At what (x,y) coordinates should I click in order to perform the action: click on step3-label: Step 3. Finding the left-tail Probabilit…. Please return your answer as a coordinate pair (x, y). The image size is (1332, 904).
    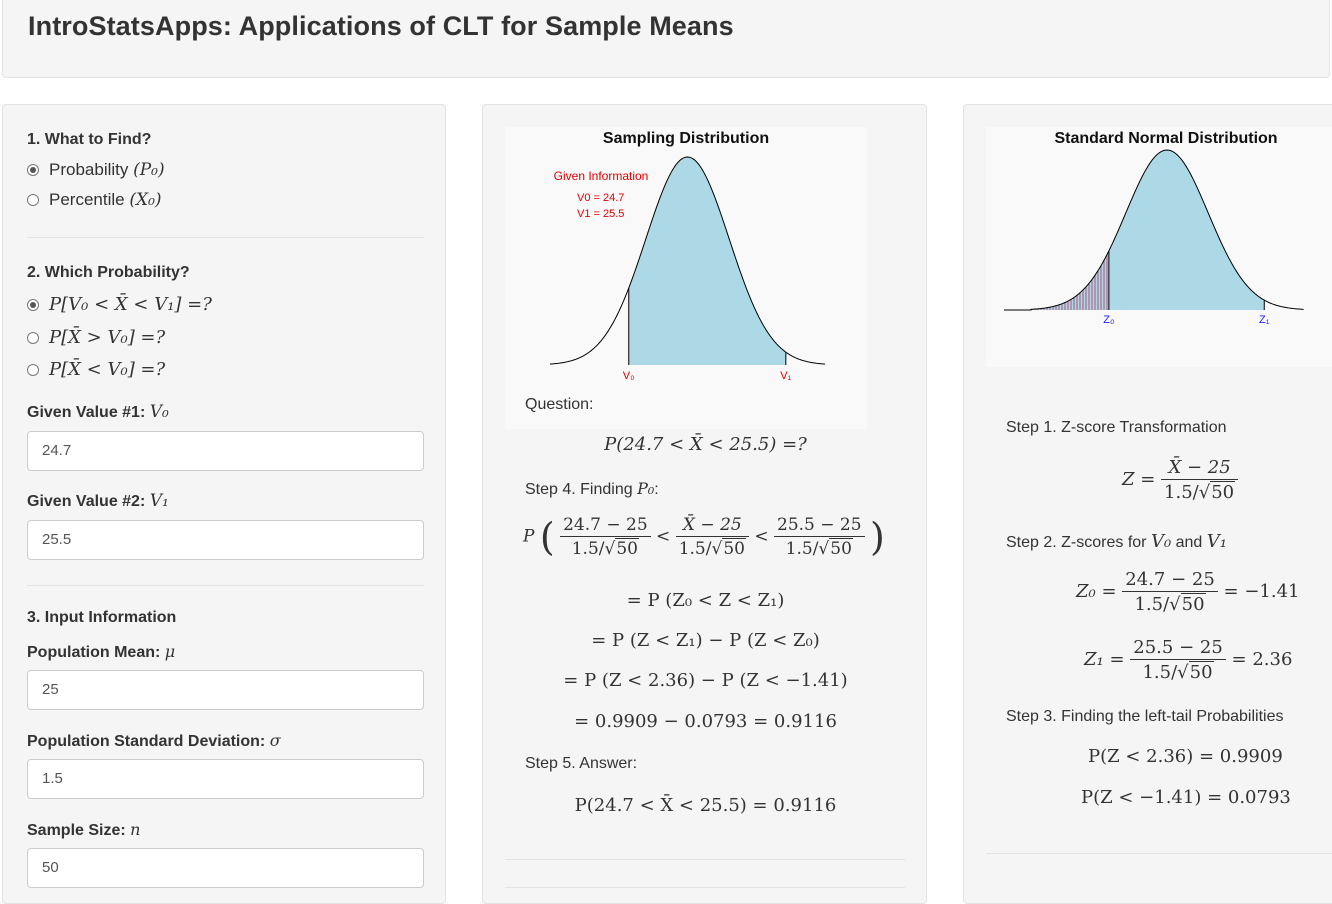
    Looking at the image, I should click on (1145, 716).